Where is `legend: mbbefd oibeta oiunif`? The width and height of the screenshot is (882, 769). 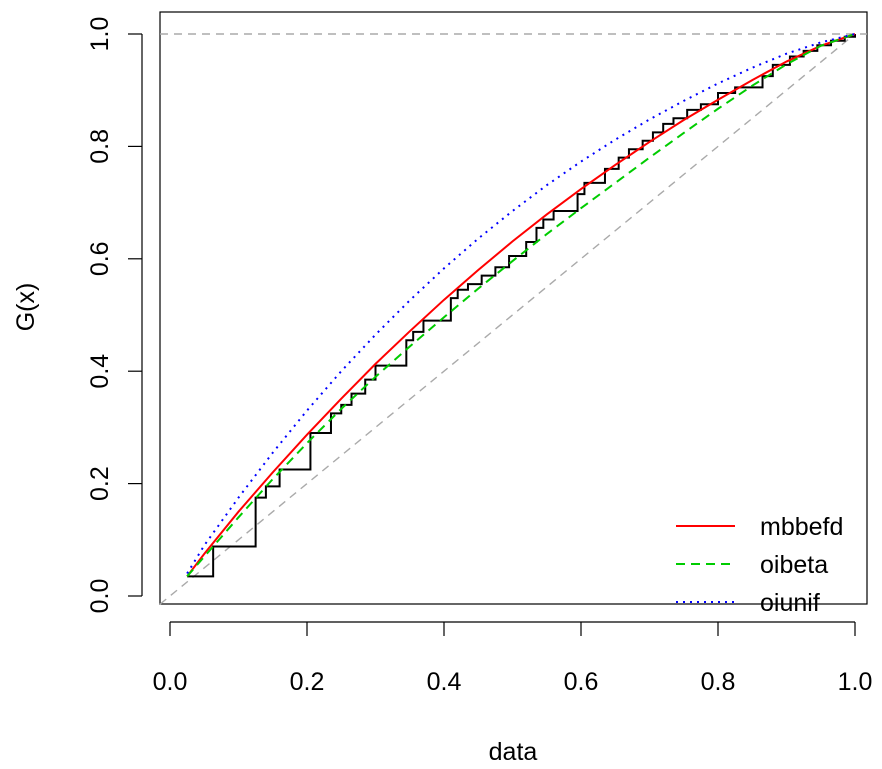
legend: mbbefd oibeta oiunif is located at coordinates (759, 565).